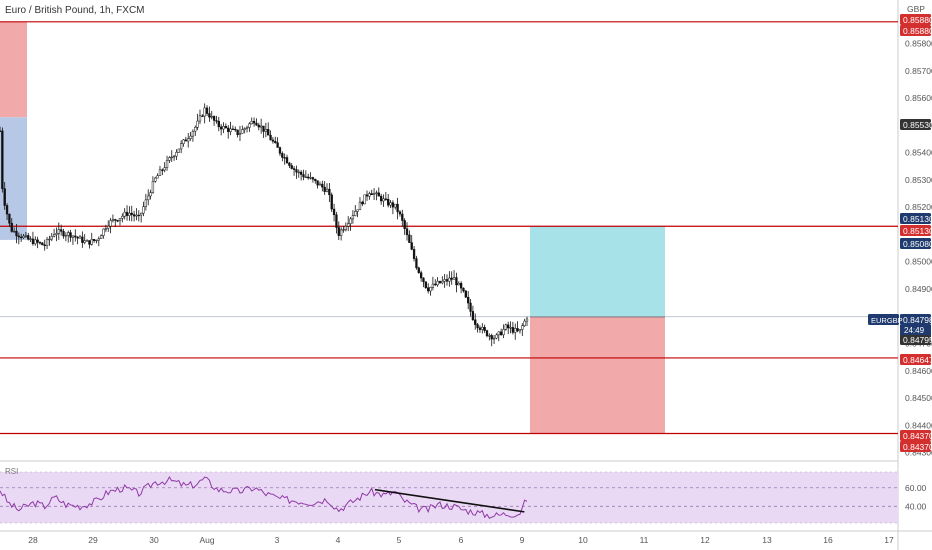 The width and height of the screenshot is (932, 550). Describe the element at coordinates (597, 375) in the screenshot. I see `stop-zone` at that location.